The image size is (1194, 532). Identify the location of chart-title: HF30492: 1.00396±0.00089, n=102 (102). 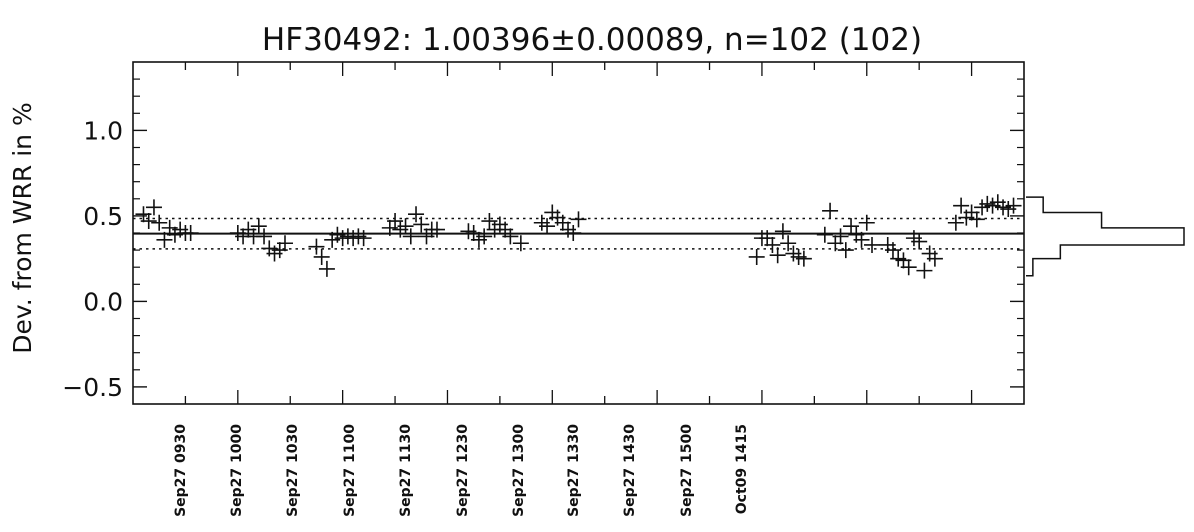
(592, 40).